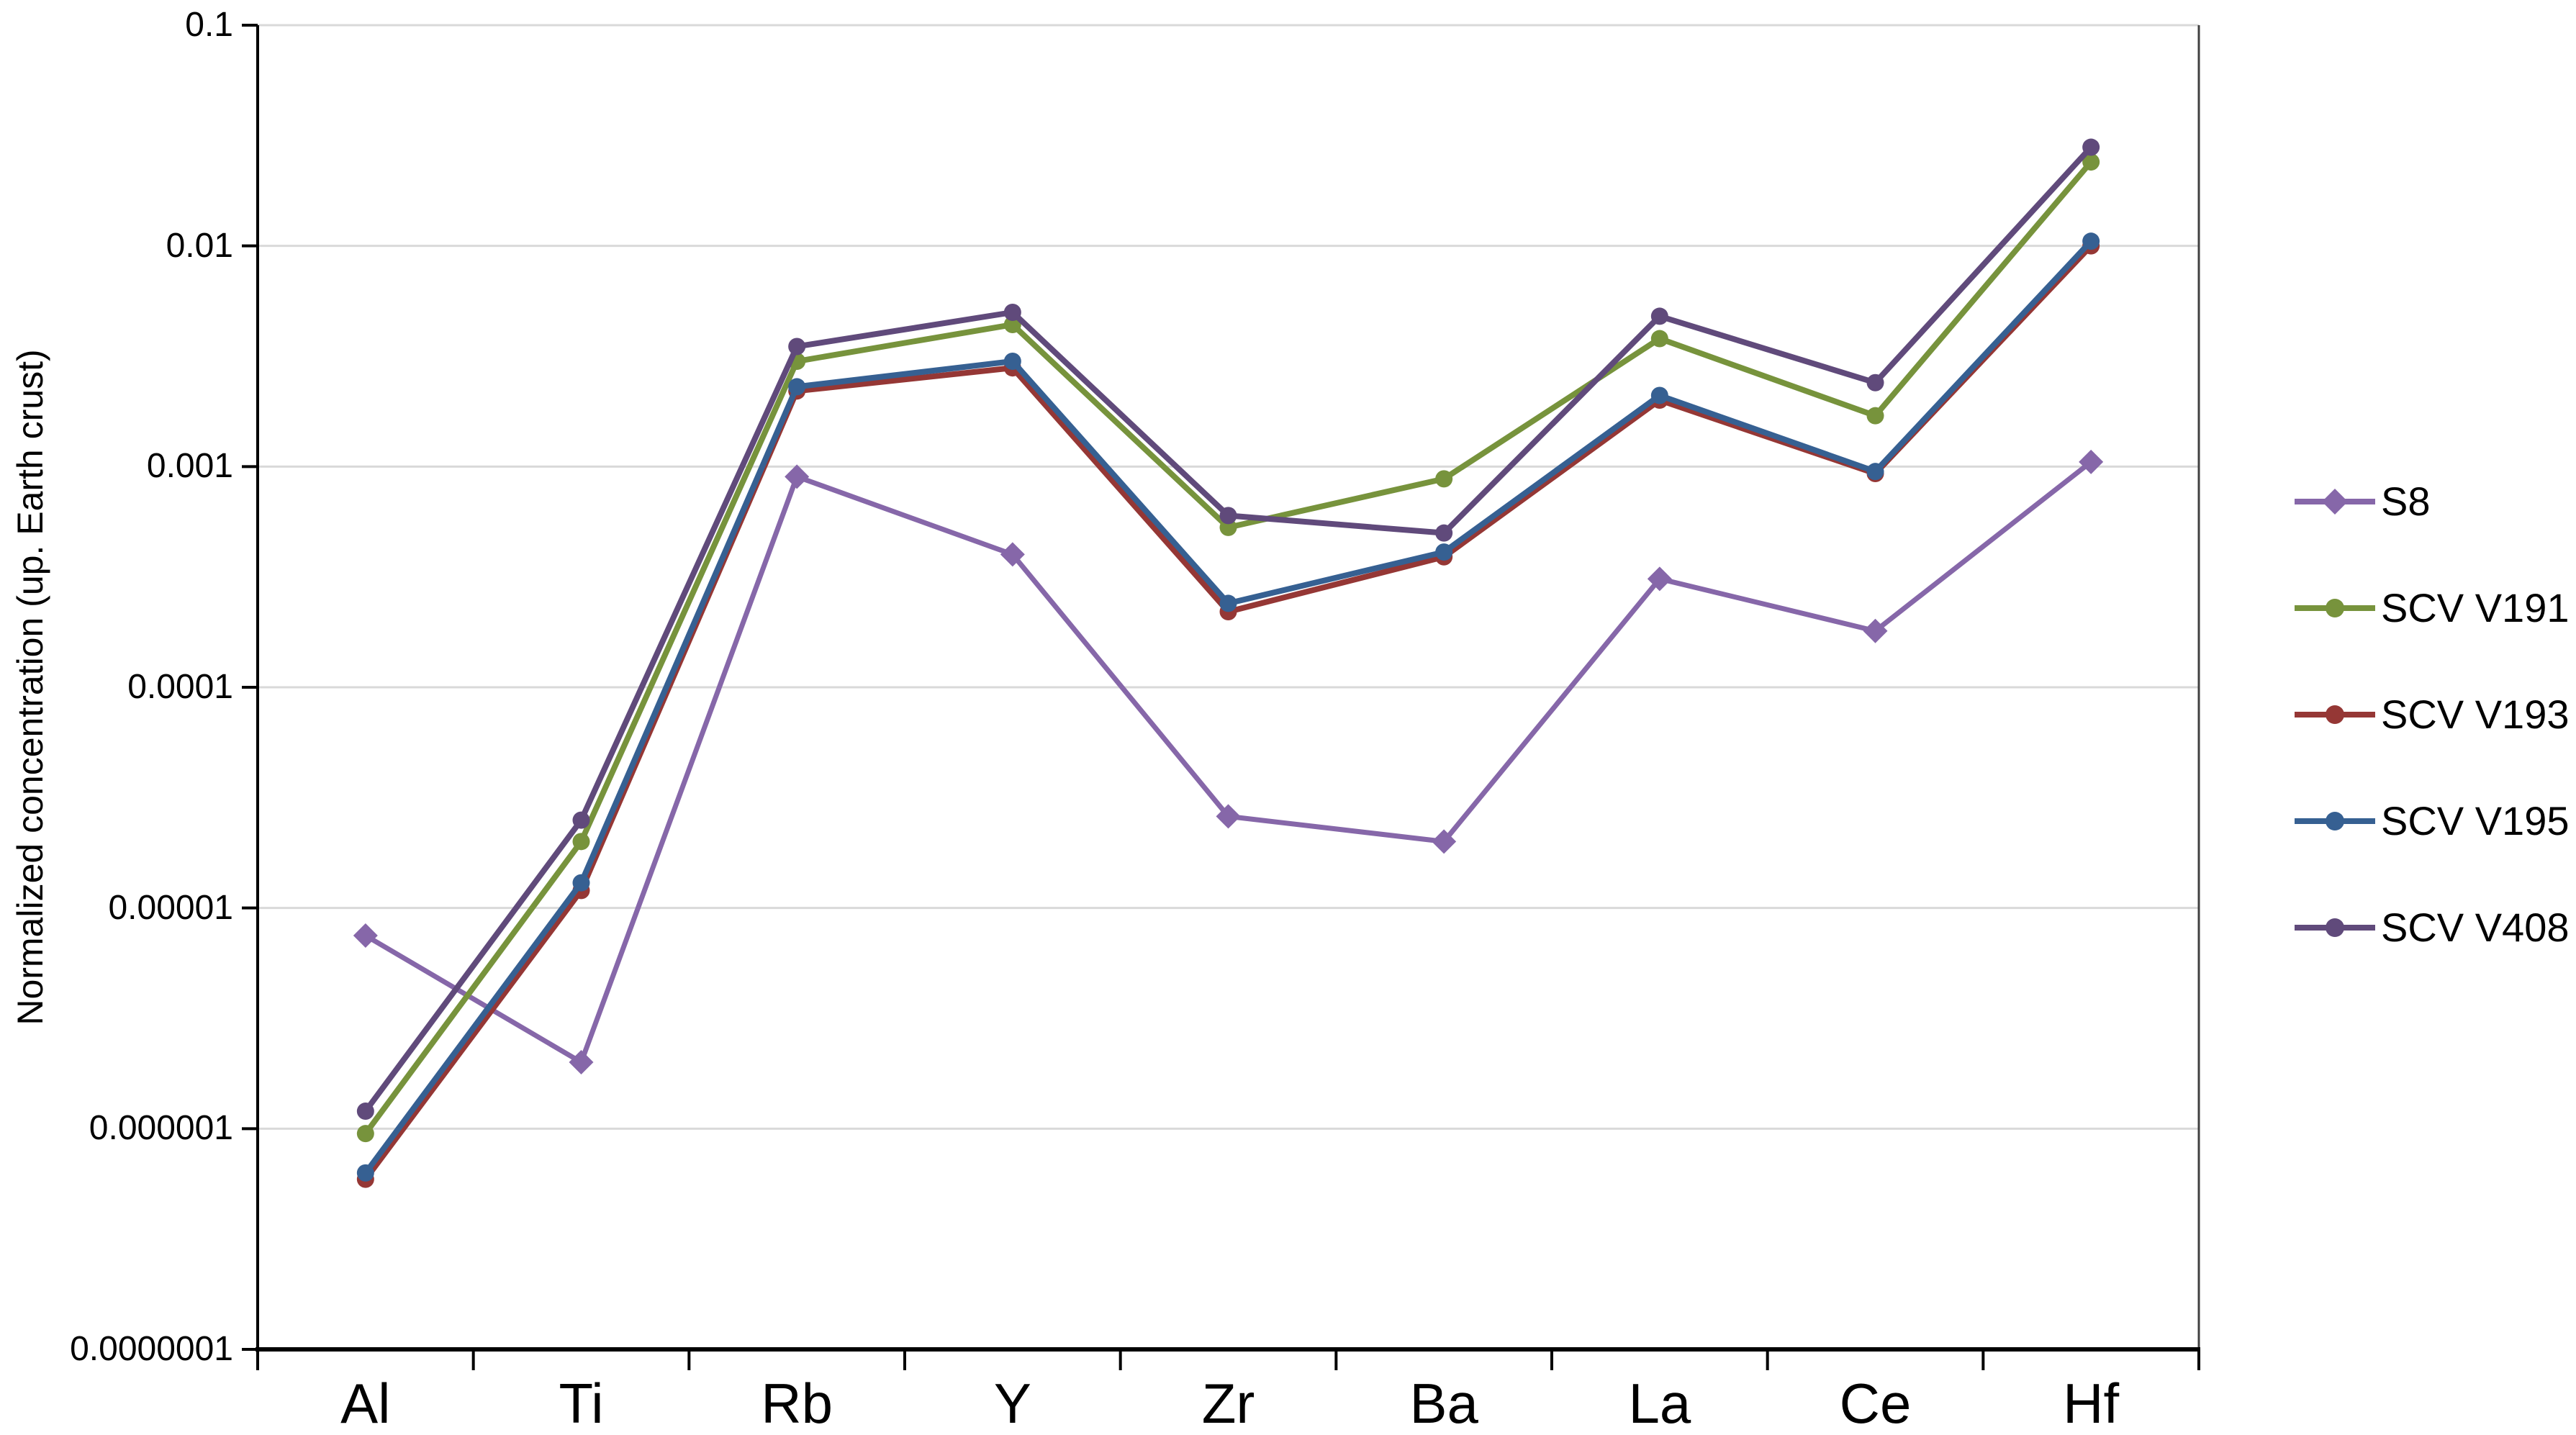  I want to click on legend-item-label: SCV V408, so click(2475, 927).